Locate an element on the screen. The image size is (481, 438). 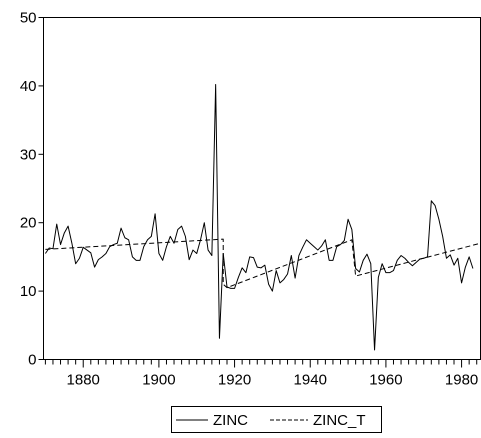
legend-label-zinc: ZINC is located at coordinates (230, 420).